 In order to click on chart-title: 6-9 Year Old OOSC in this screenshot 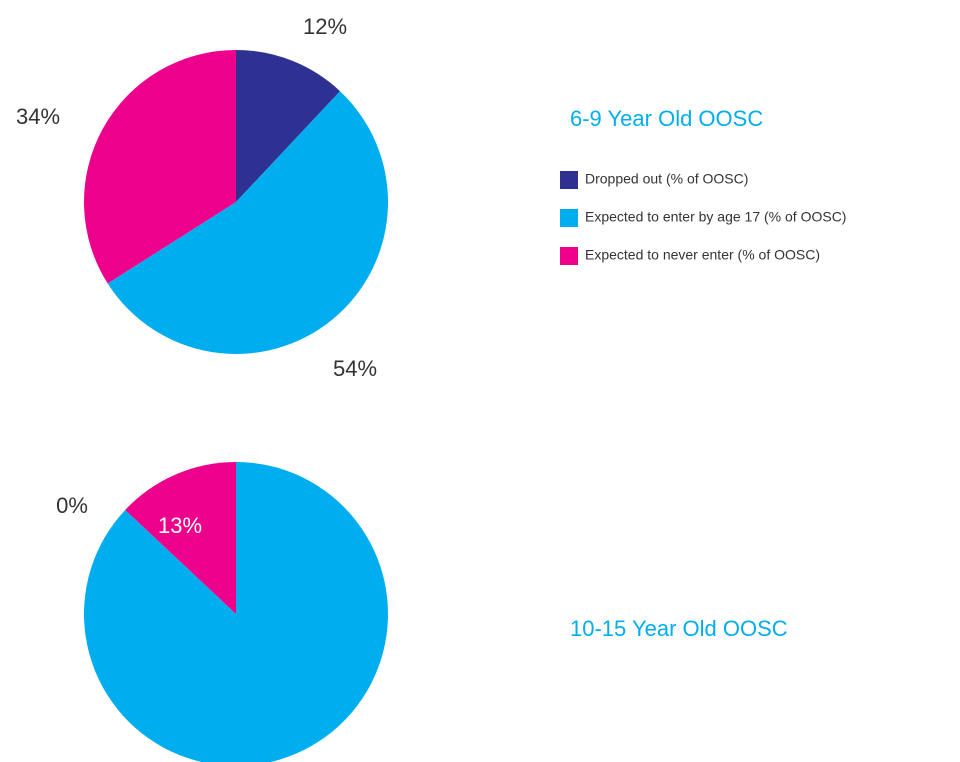, I will do `click(666, 118)`.